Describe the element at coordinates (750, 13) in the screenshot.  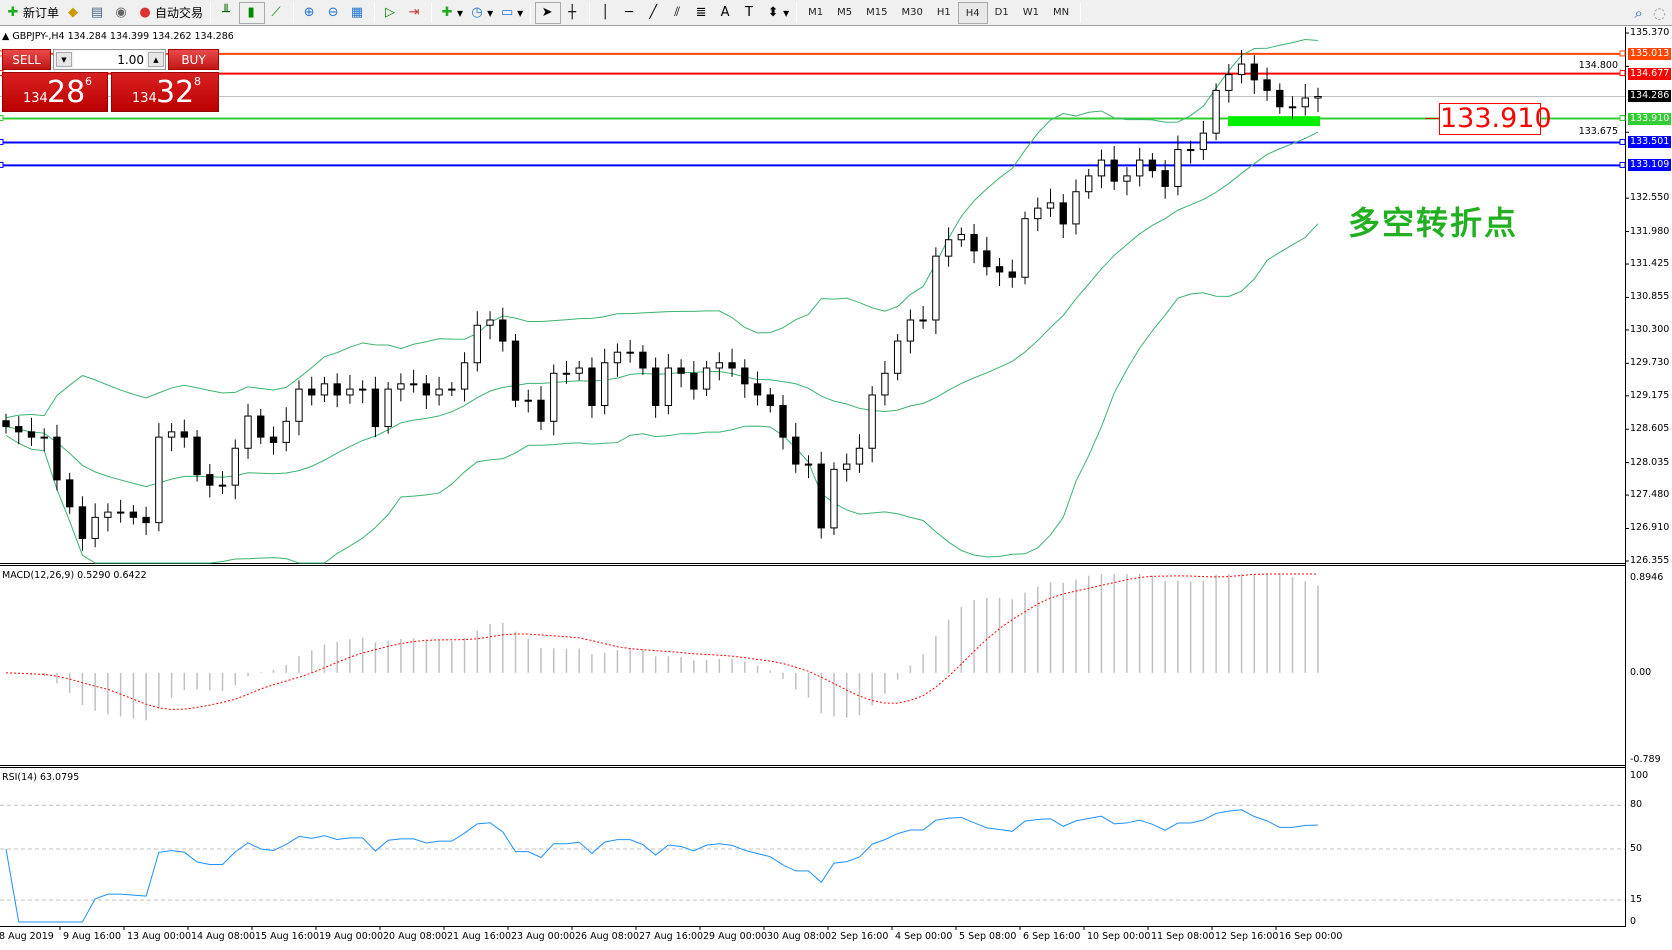
I see `text-label-button: T` at that location.